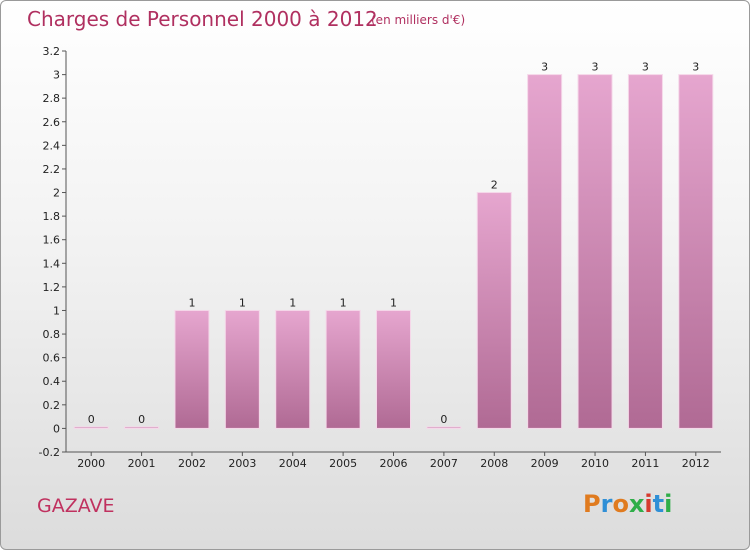  I want to click on bar-2011, so click(645, 251).